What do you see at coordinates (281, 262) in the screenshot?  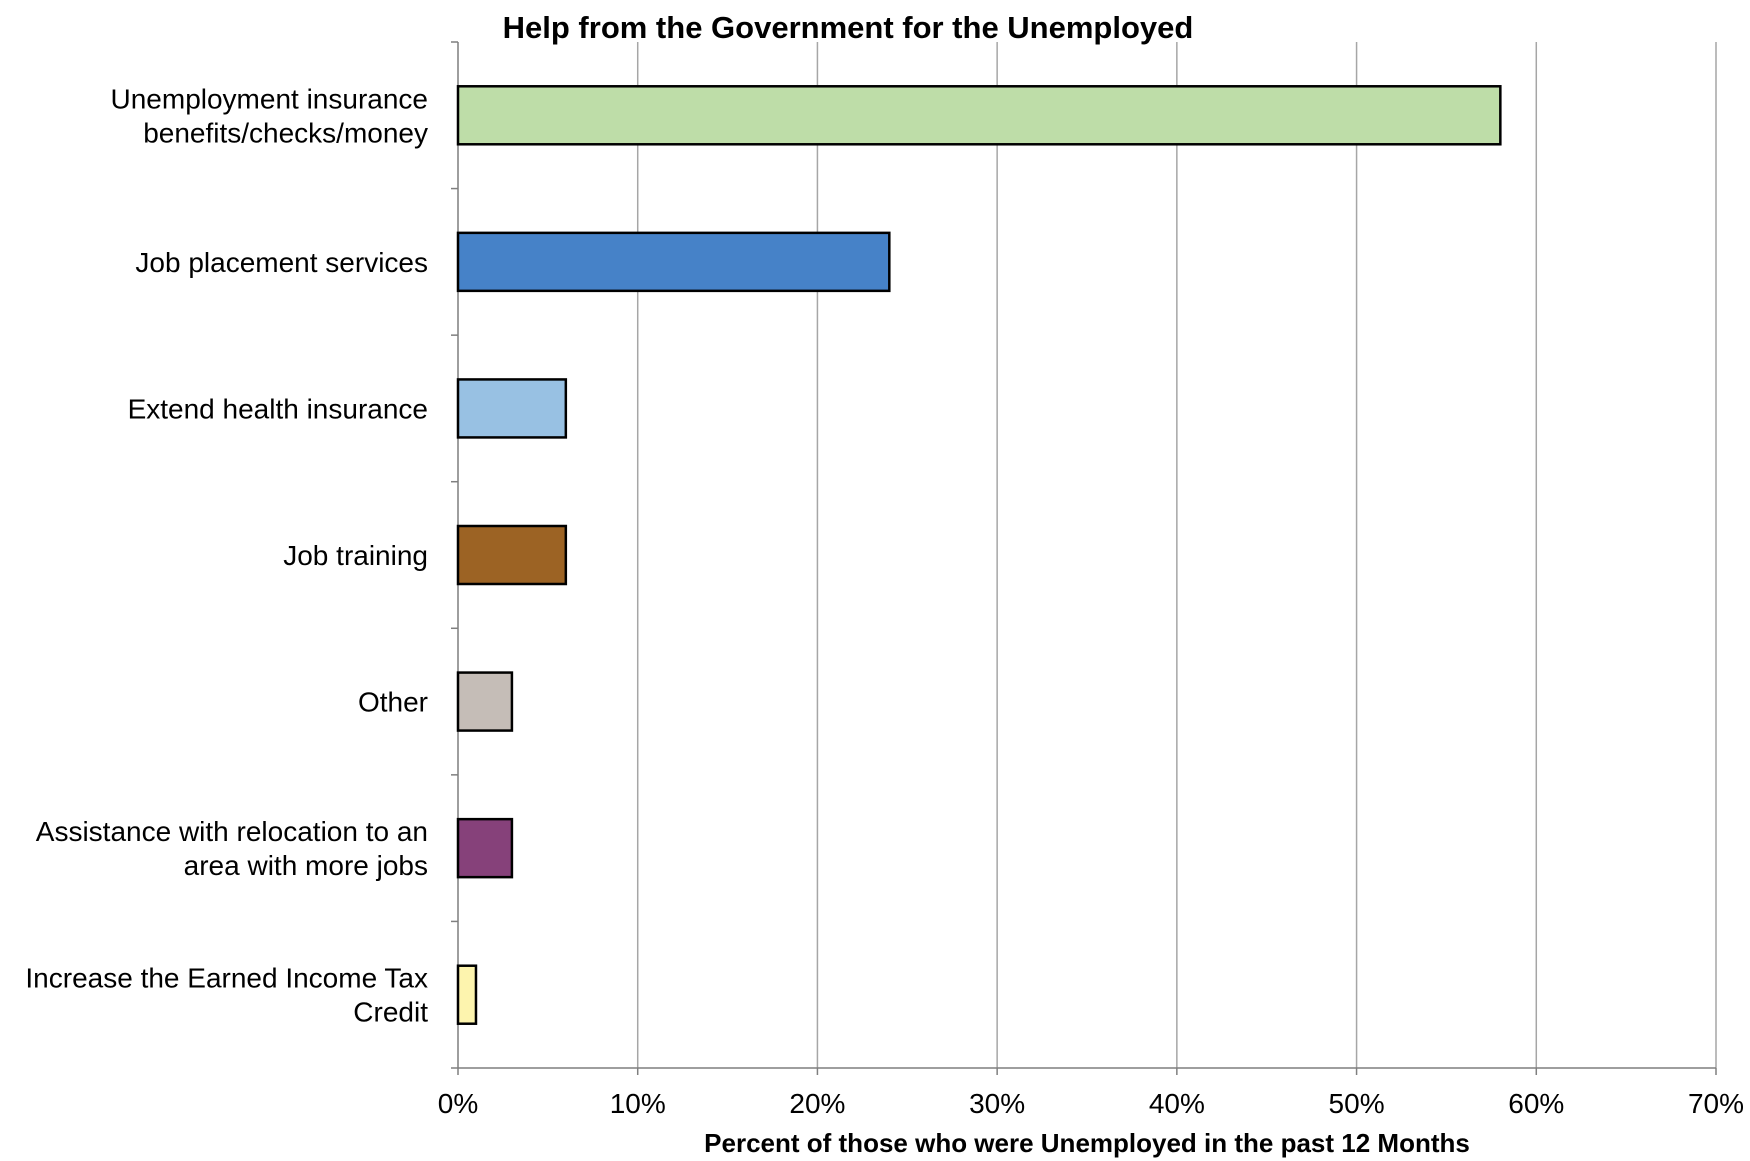 I see `category-label: Job placement services` at bounding box center [281, 262].